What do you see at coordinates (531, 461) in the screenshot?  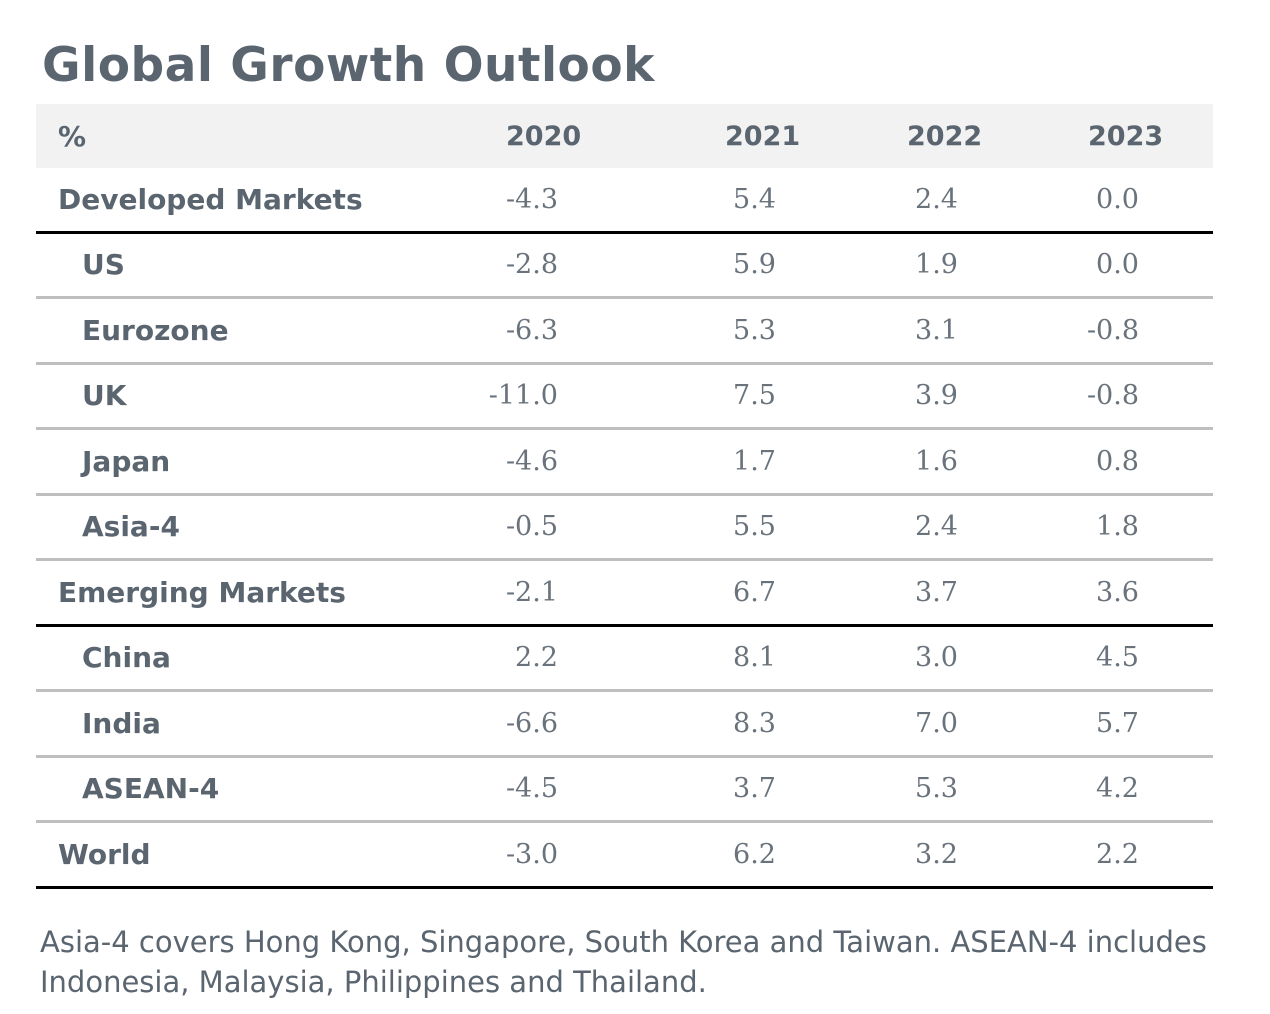 I see `row-value-2020: -4.6` at bounding box center [531, 461].